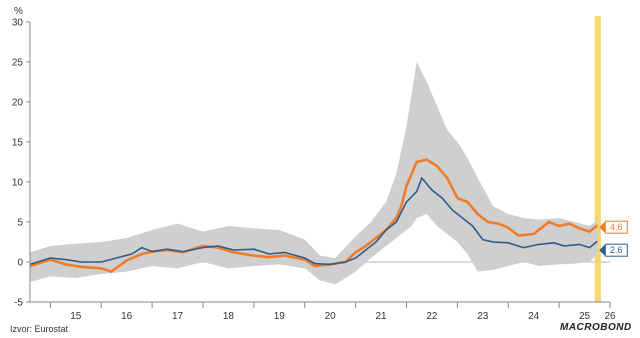 The image size is (640, 338). I want to click on y-axis-unit: %, so click(18, 11).